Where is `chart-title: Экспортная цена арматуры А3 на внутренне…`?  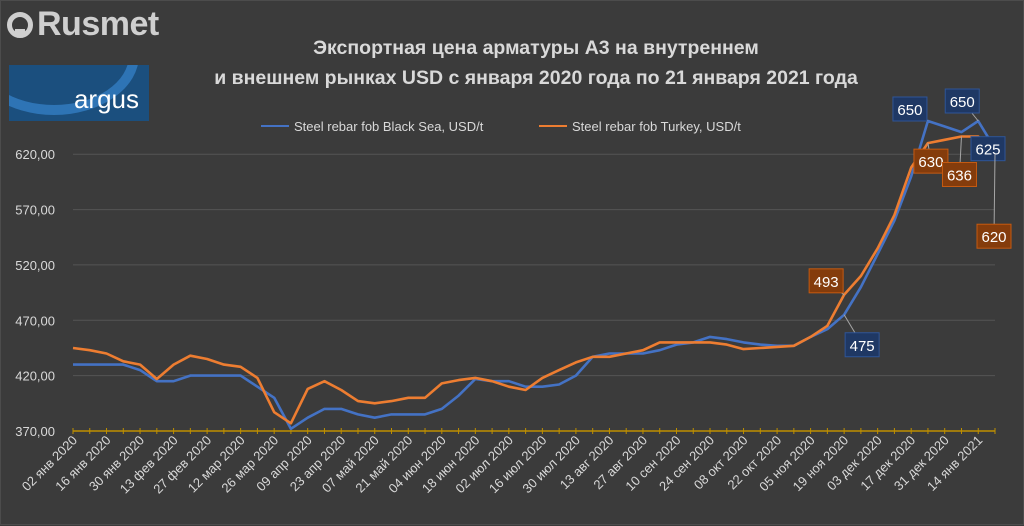 chart-title: Экспортная цена арматуры А3 на внутренне… is located at coordinates (536, 63).